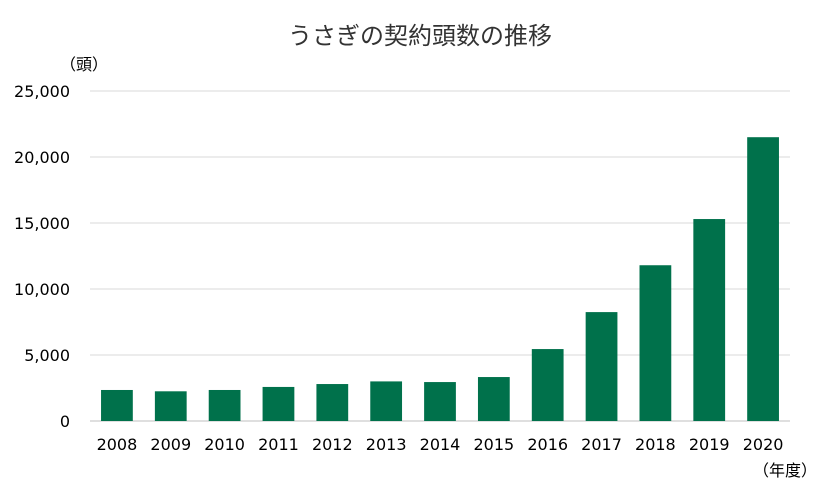 Image resolution: width=834 pixels, height=493 pixels. Describe the element at coordinates (332, 444) in the screenshot. I see `x-tick-label: 2012` at that location.